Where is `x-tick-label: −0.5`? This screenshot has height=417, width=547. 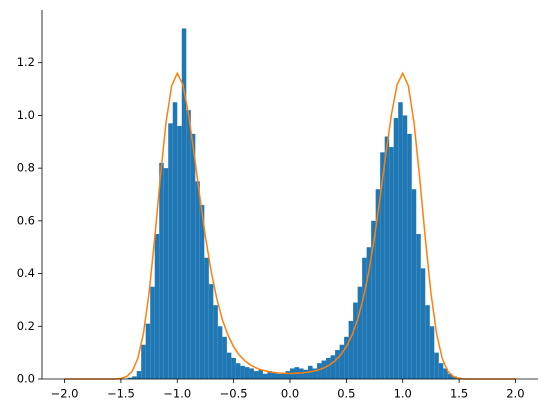 x-tick-label: −0.5 is located at coordinates (234, 394).